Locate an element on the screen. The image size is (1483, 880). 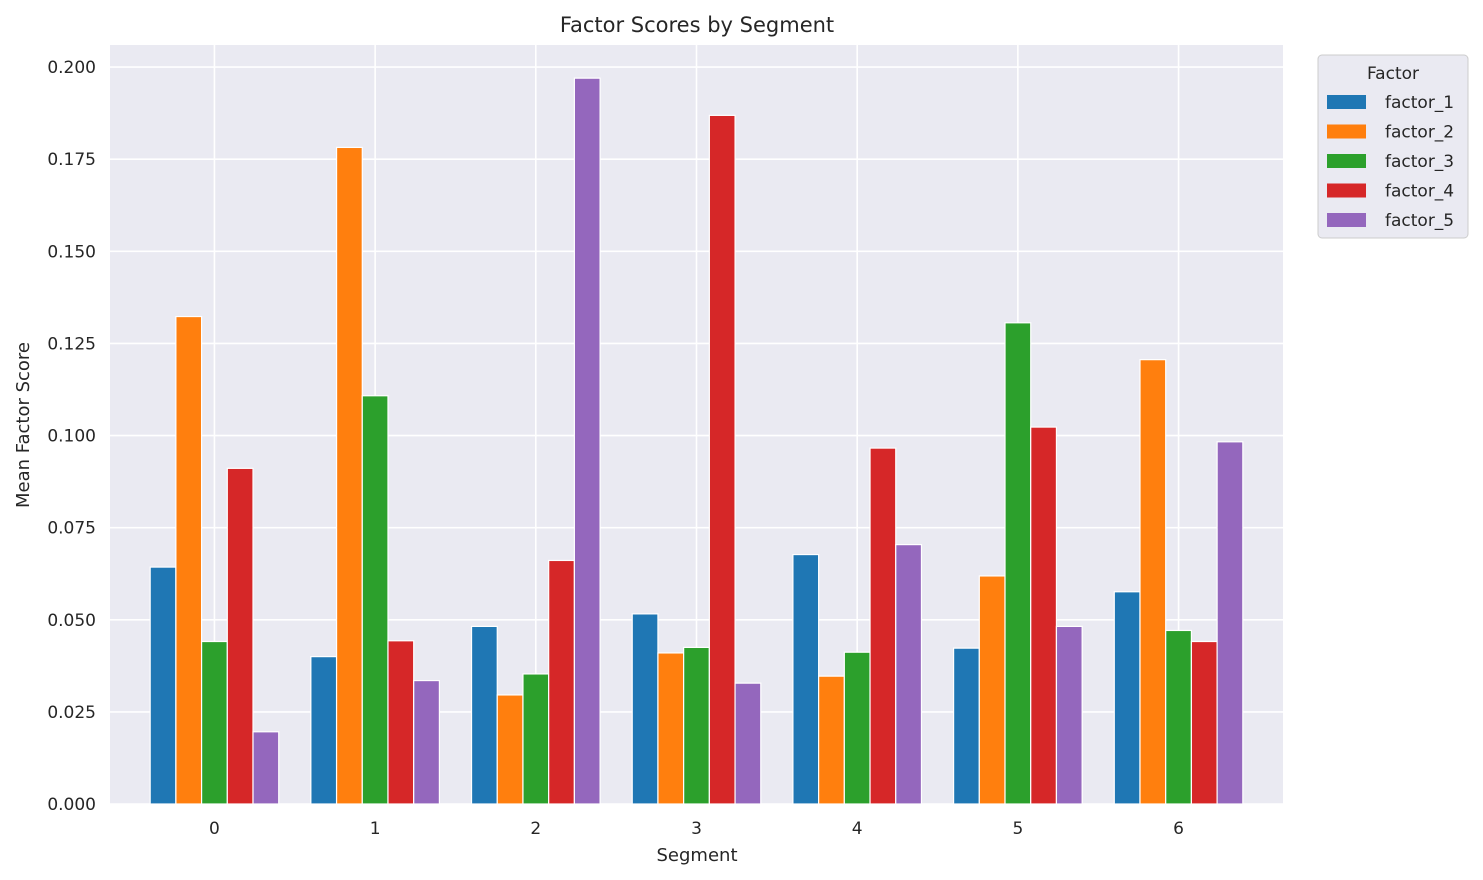
y-tick-label: 0.000 is located at coordinates (71, 805).